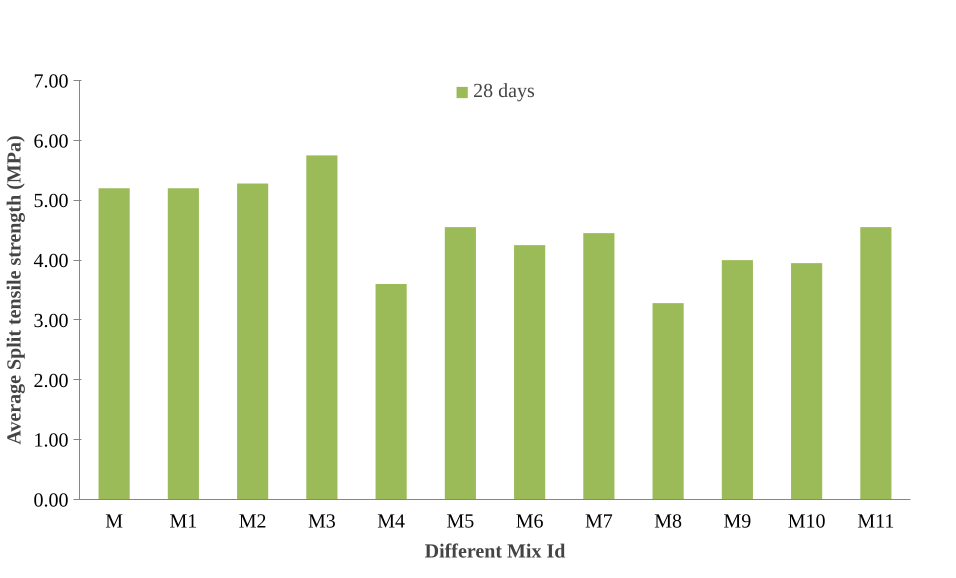  What do you see at coordinates (51, 261) in the screenshot?
I see `y-tick-label: 4.00` at bounding box center [51, 261].